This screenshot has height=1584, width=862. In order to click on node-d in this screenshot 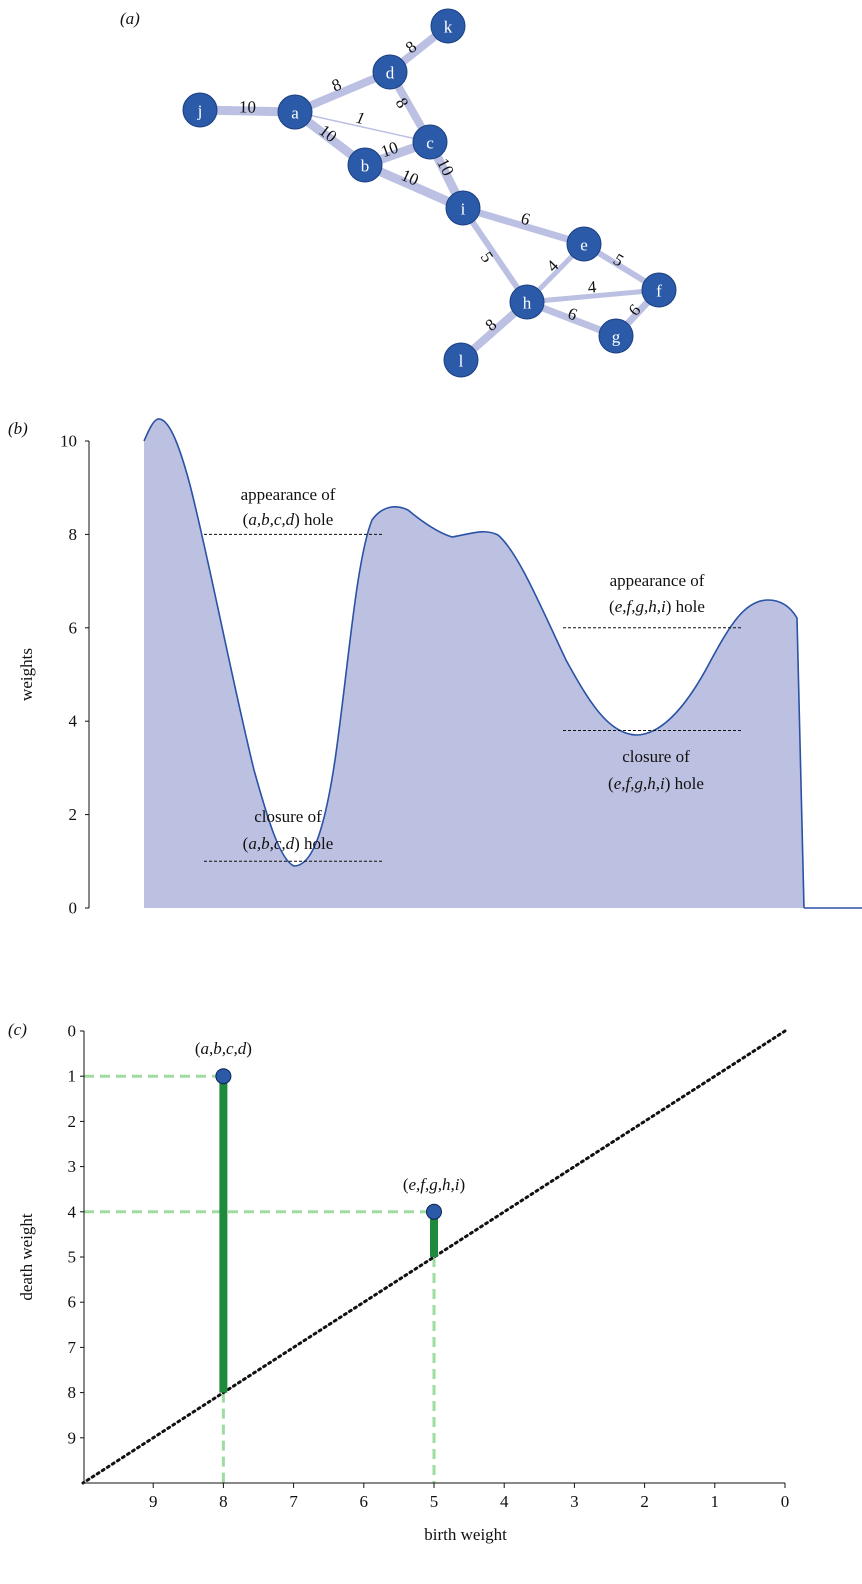, I will do `click(390, 72)`.